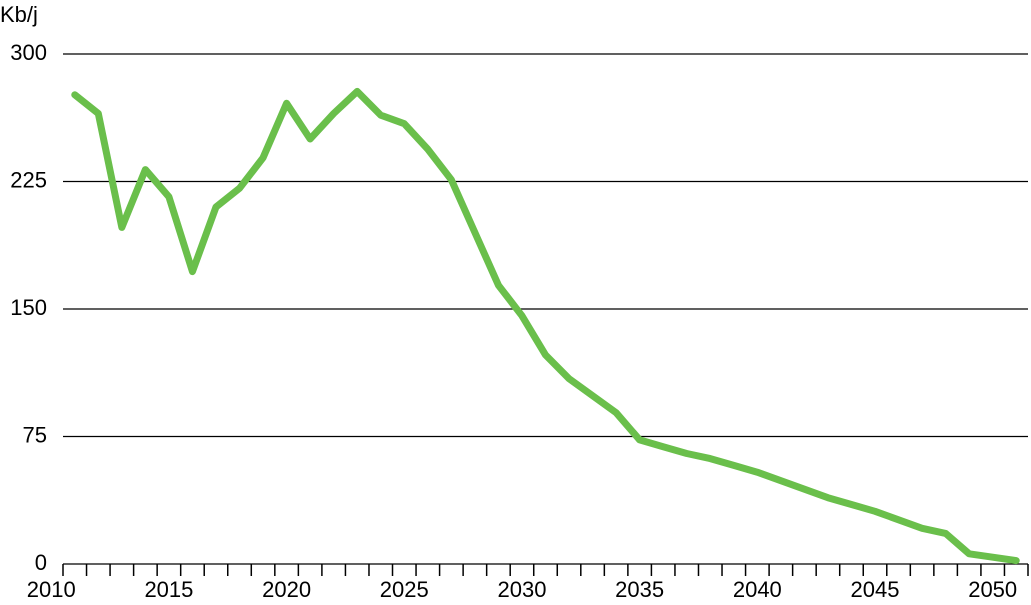 The height and width of the screenshot is (605, 1031). Describe the element at coordinates (521, 589) in the screenshot. I see `x-tick-label: 2030` at that location.